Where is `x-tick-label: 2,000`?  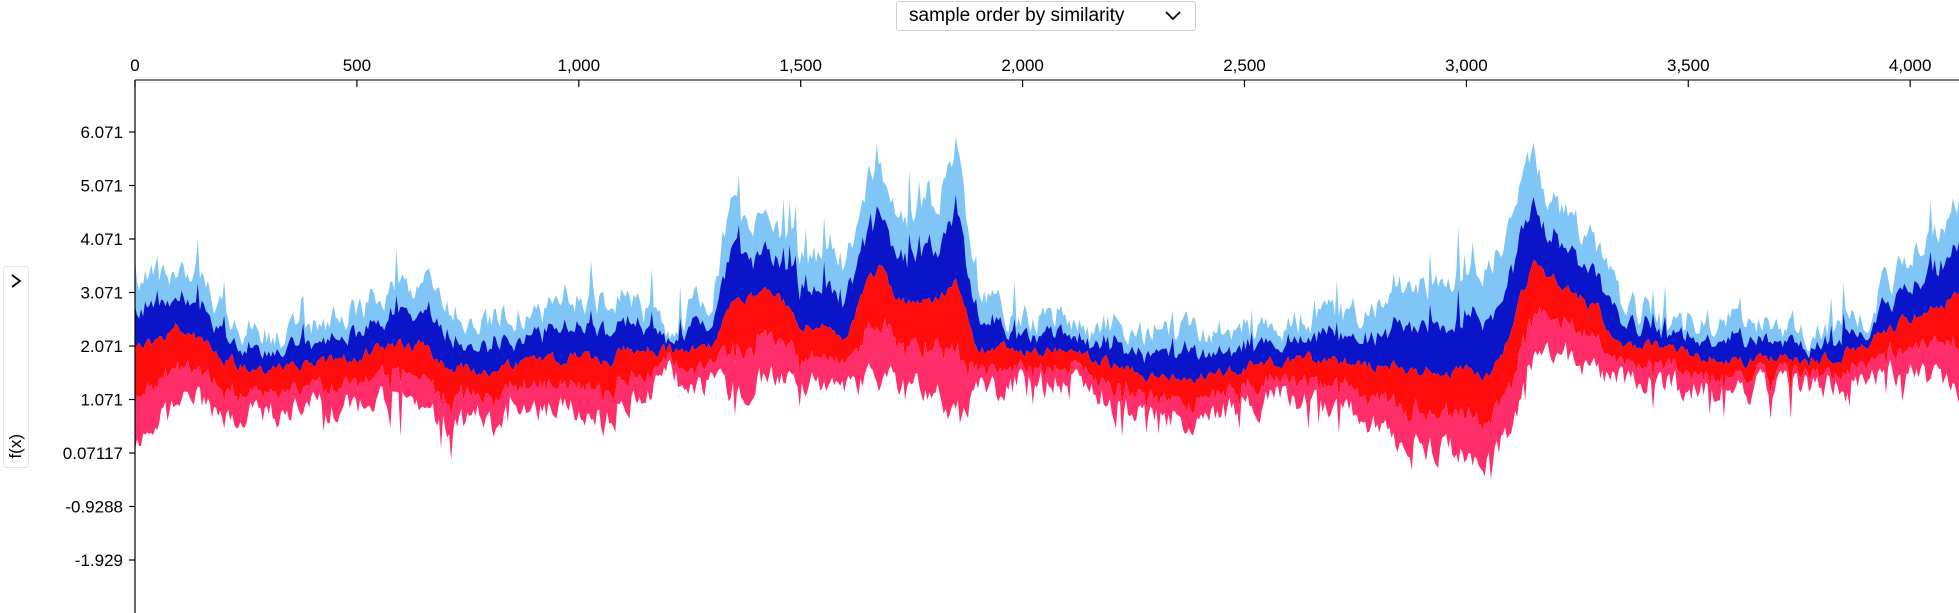
x-tick-label: 2,000 is located at coordinates (1022, 65).